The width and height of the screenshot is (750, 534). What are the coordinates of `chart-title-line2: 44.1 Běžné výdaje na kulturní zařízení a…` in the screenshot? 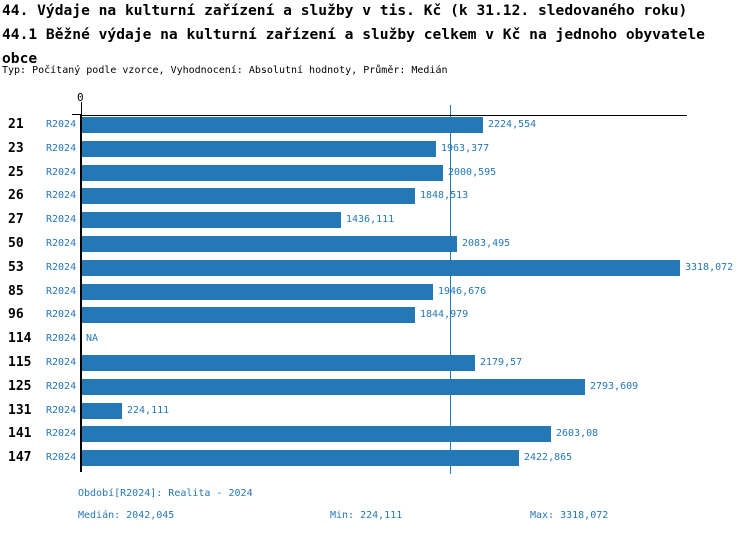 It's located at (353, 34).